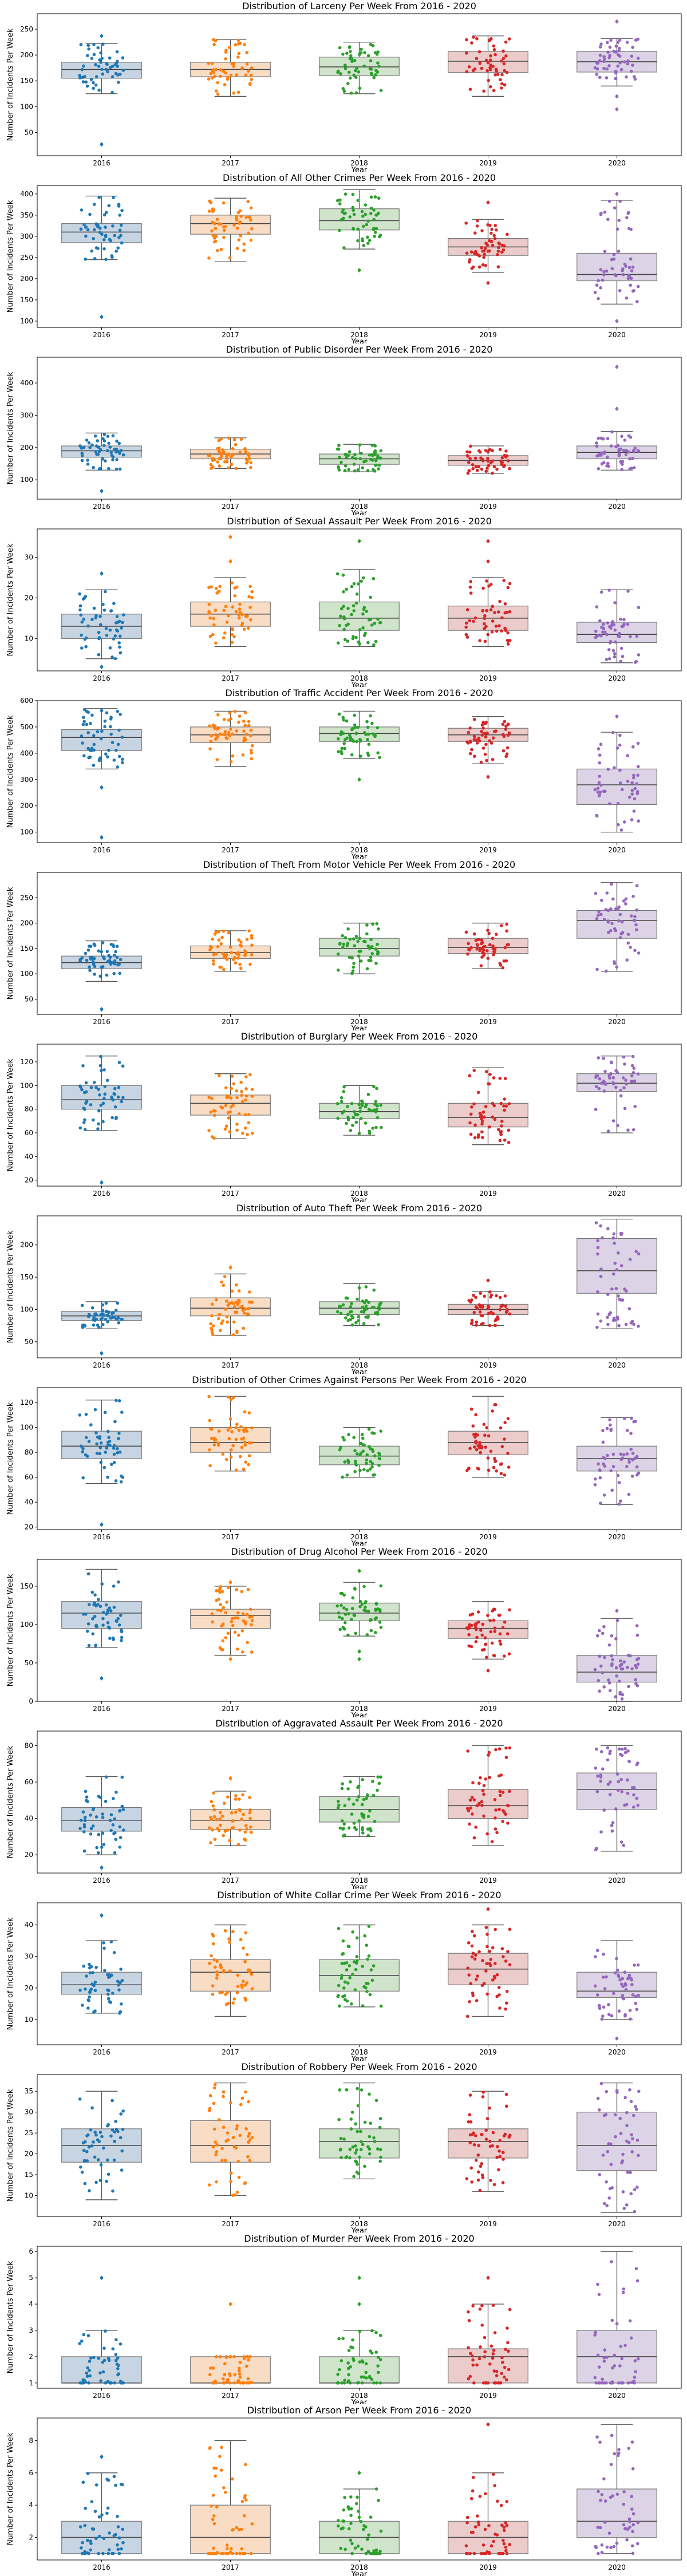 The height and width of the screenshot is (2576, 687). Describe the element at coordinates (359, 340) in the screenshot. I see `x-axis-label: Year` at that location.